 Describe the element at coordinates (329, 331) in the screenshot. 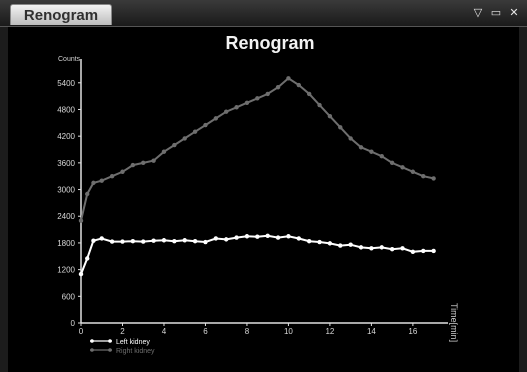

I see `x-tick-label: 12` at that location.